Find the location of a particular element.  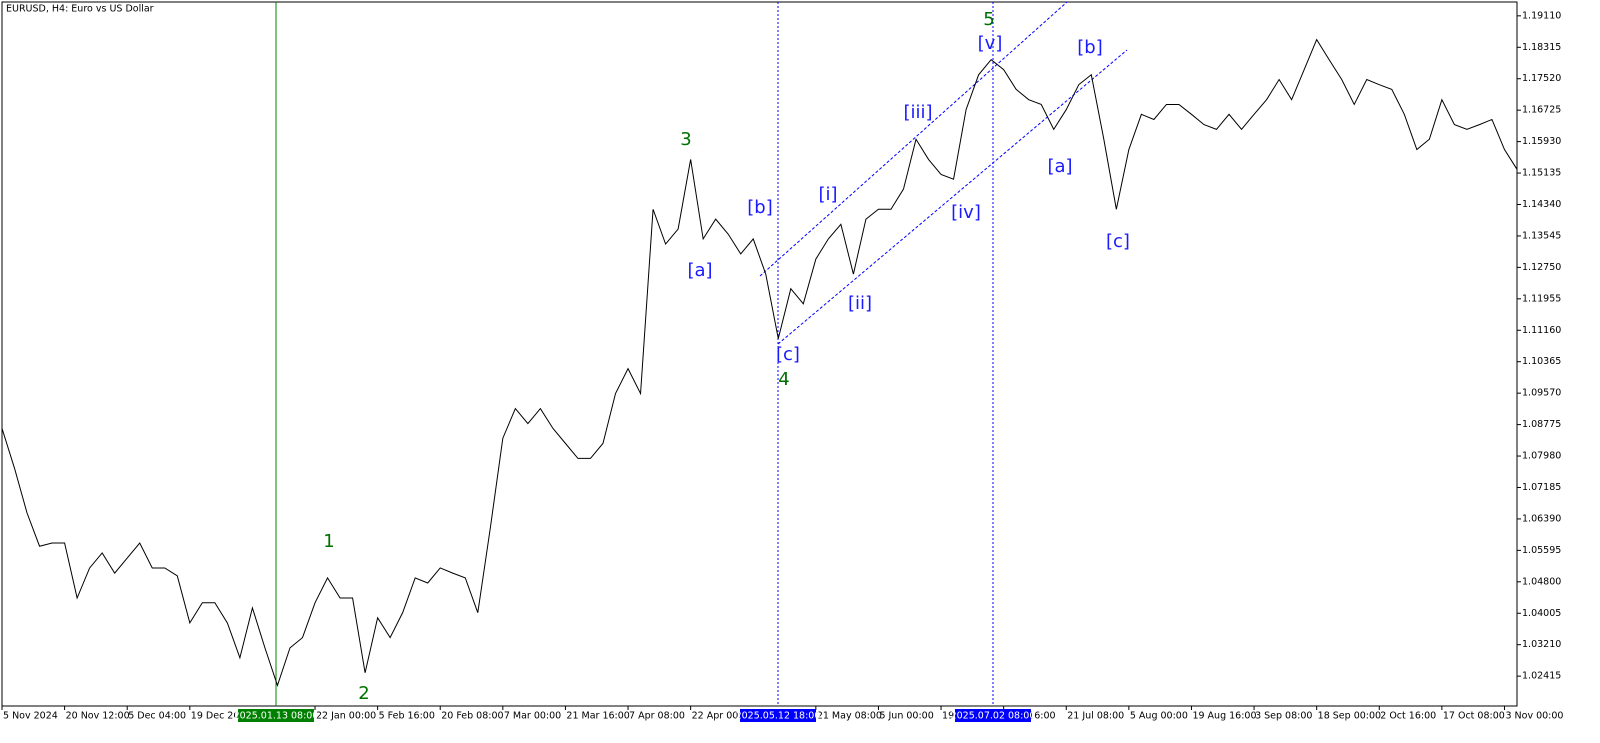

y-tick-label: 1.09570 is located at coordinates (1541, 393).